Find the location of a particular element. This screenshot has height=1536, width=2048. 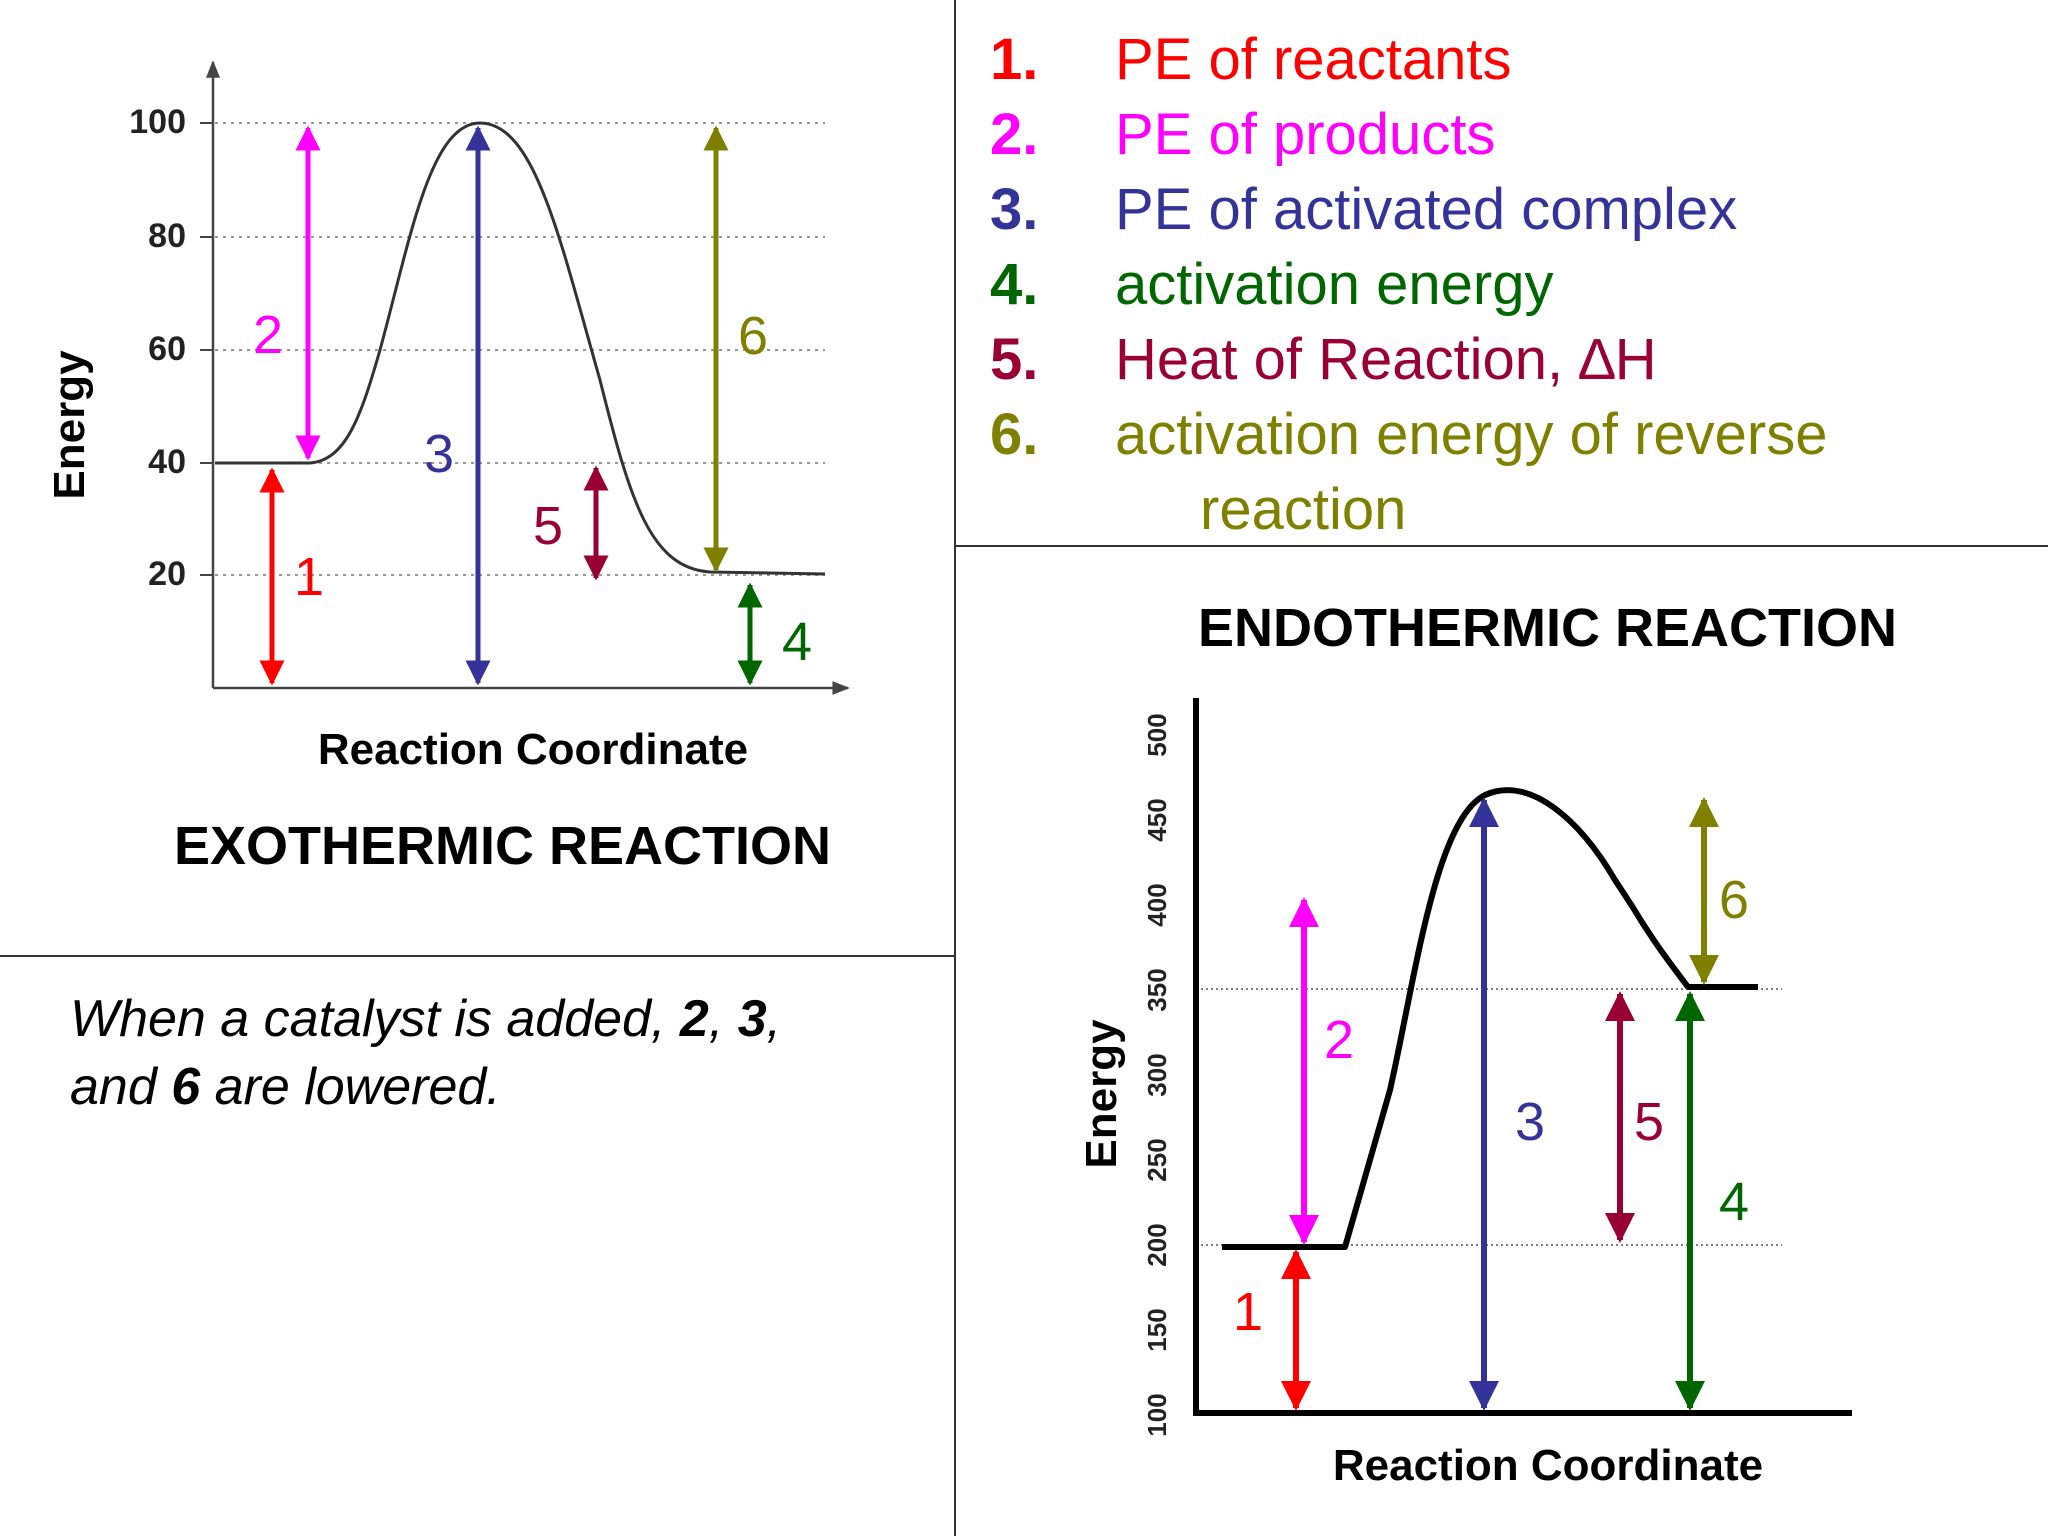

legend-text: PE of activated complex is located at coordinates (1426, 209).